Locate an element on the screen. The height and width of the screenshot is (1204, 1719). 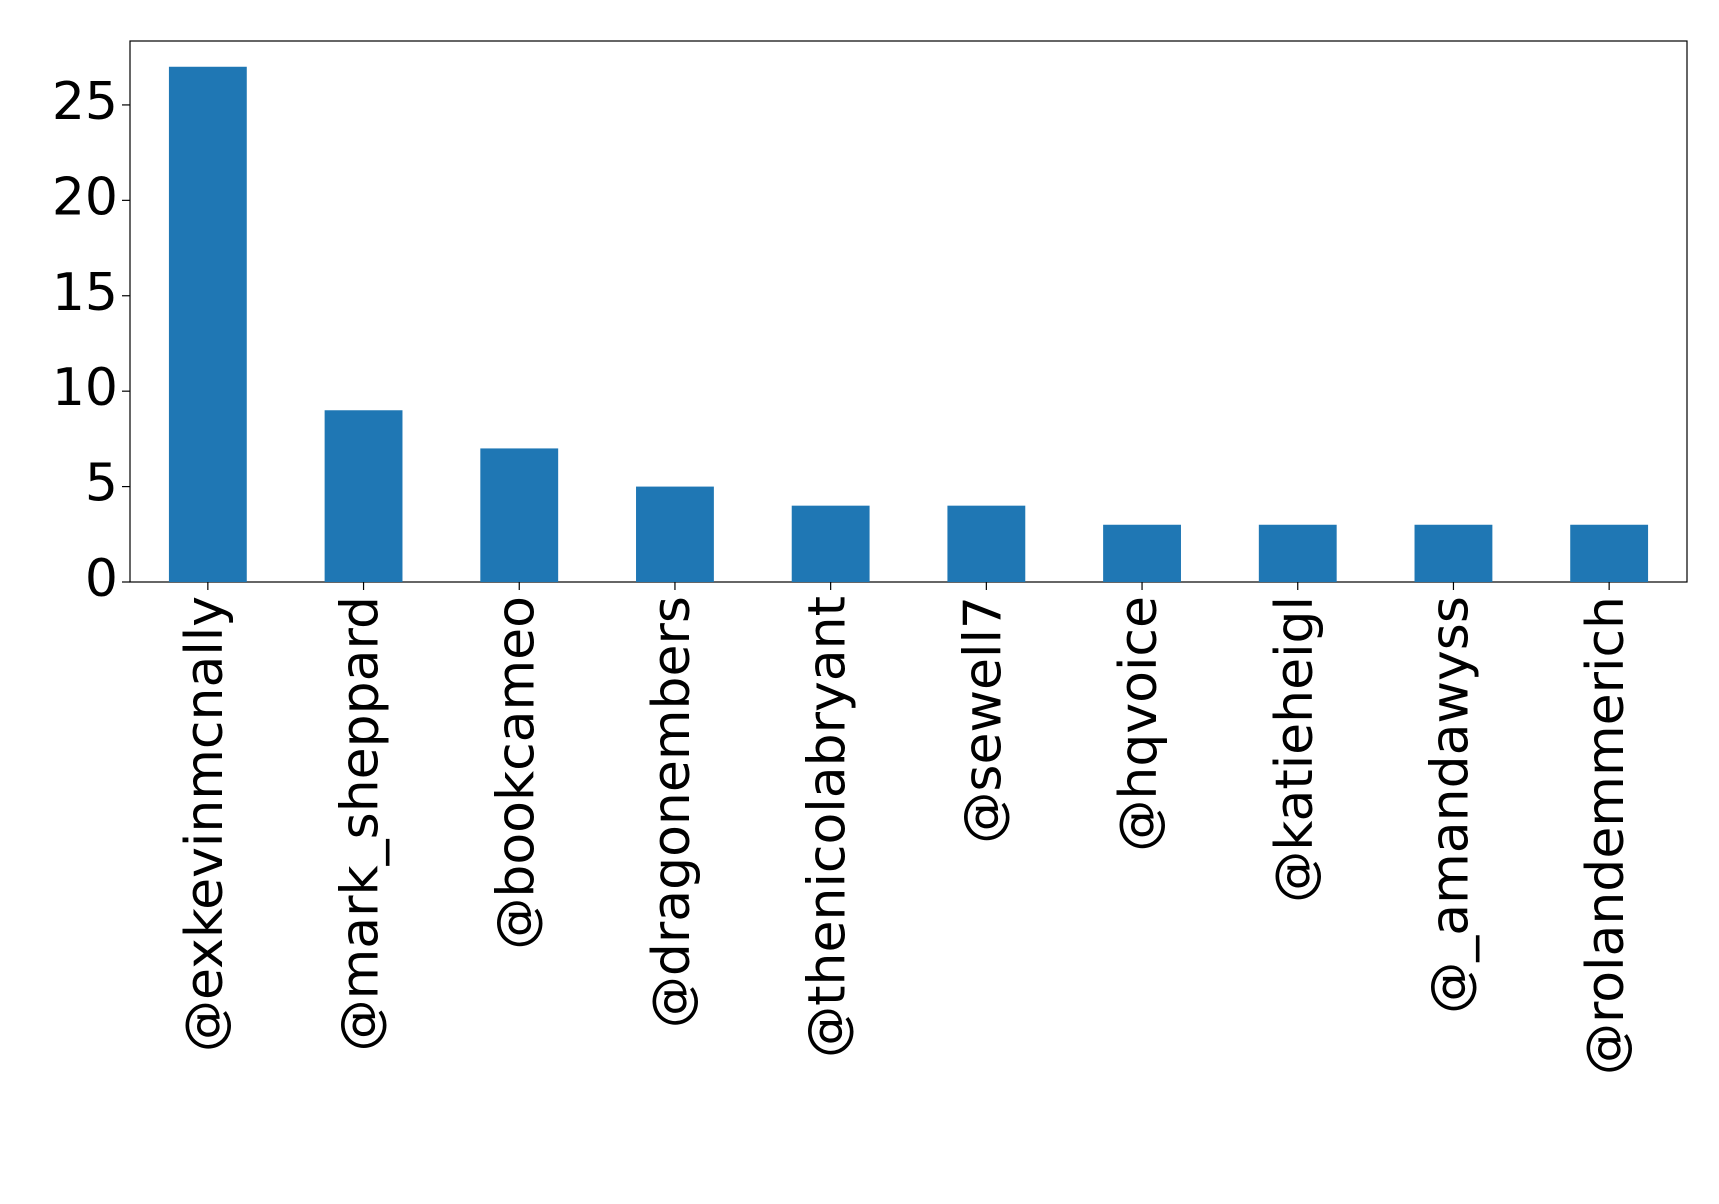
y-tick-label: 0 is located at coordinates (101, 579).